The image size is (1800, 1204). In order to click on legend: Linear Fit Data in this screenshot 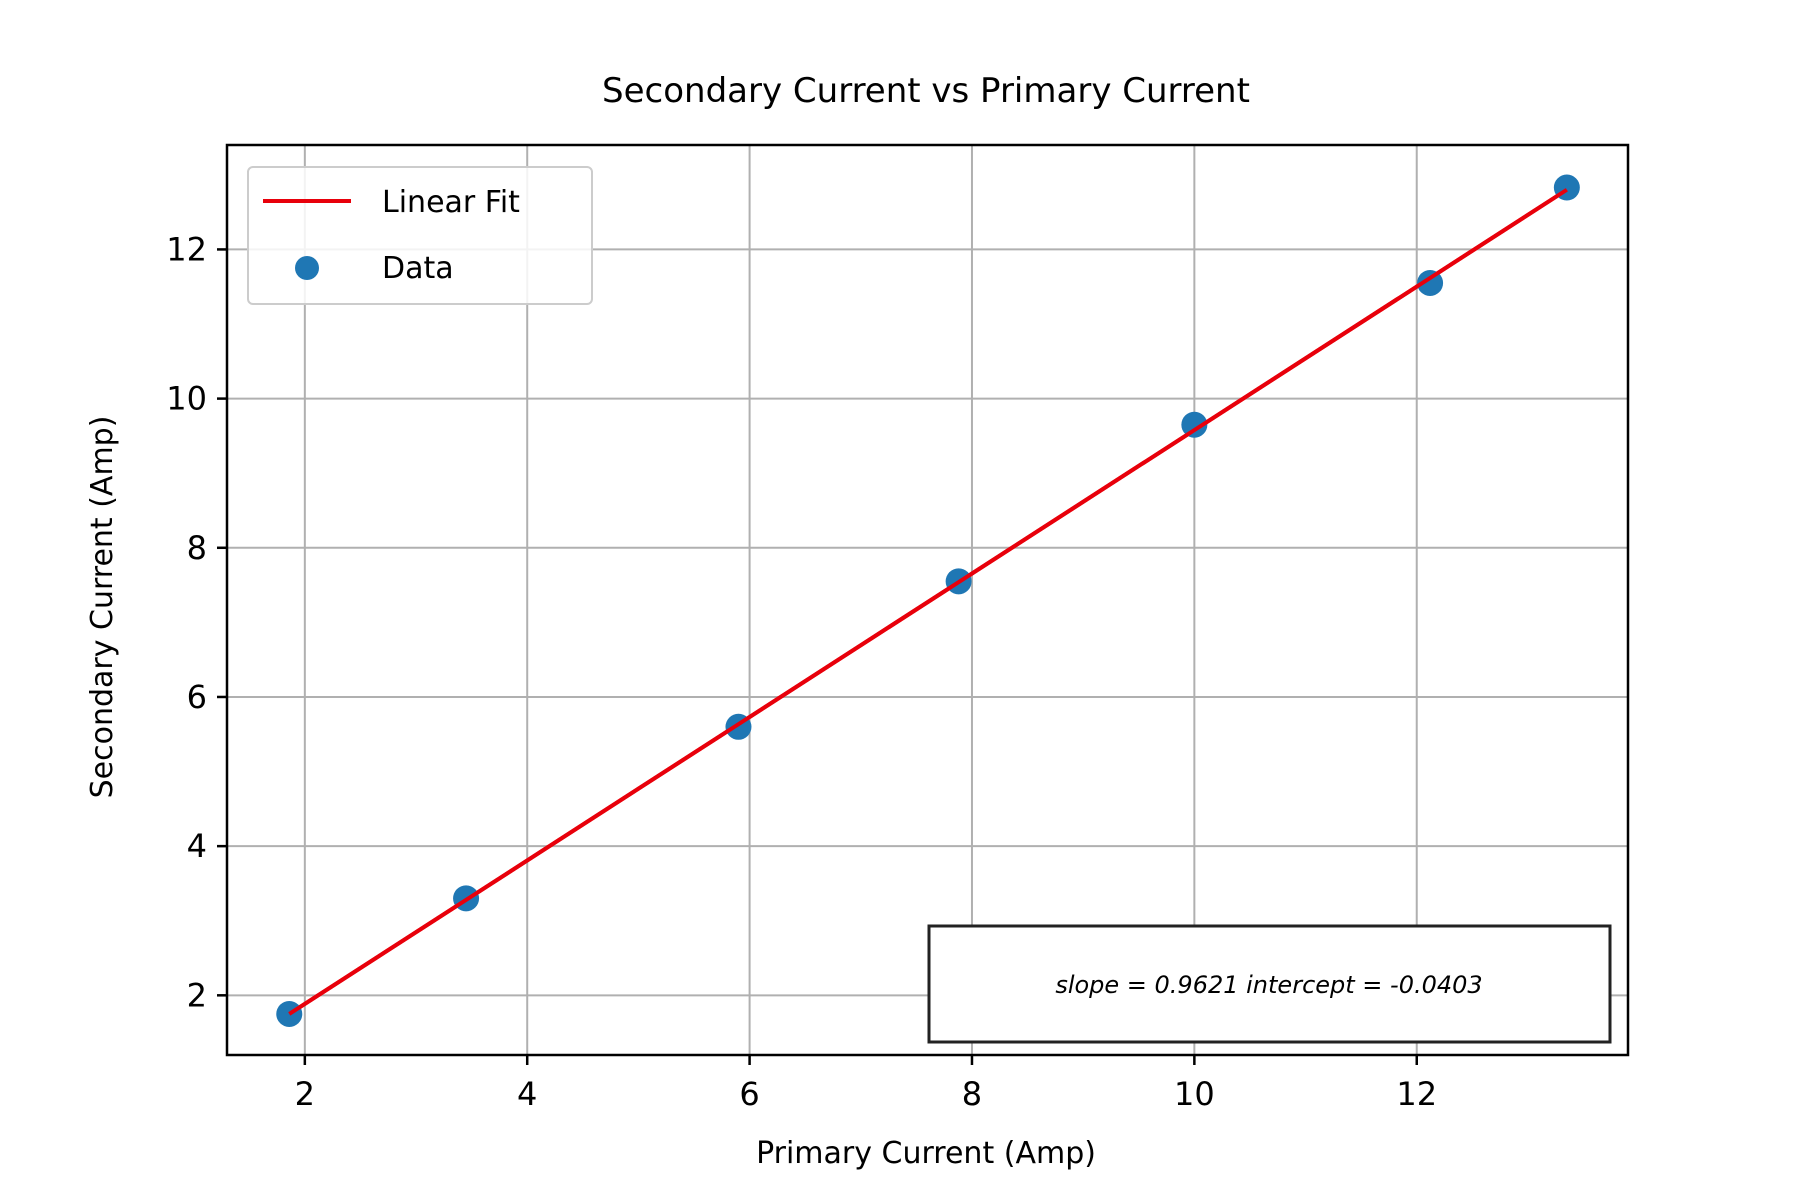, I will do `click(420, 235)`.